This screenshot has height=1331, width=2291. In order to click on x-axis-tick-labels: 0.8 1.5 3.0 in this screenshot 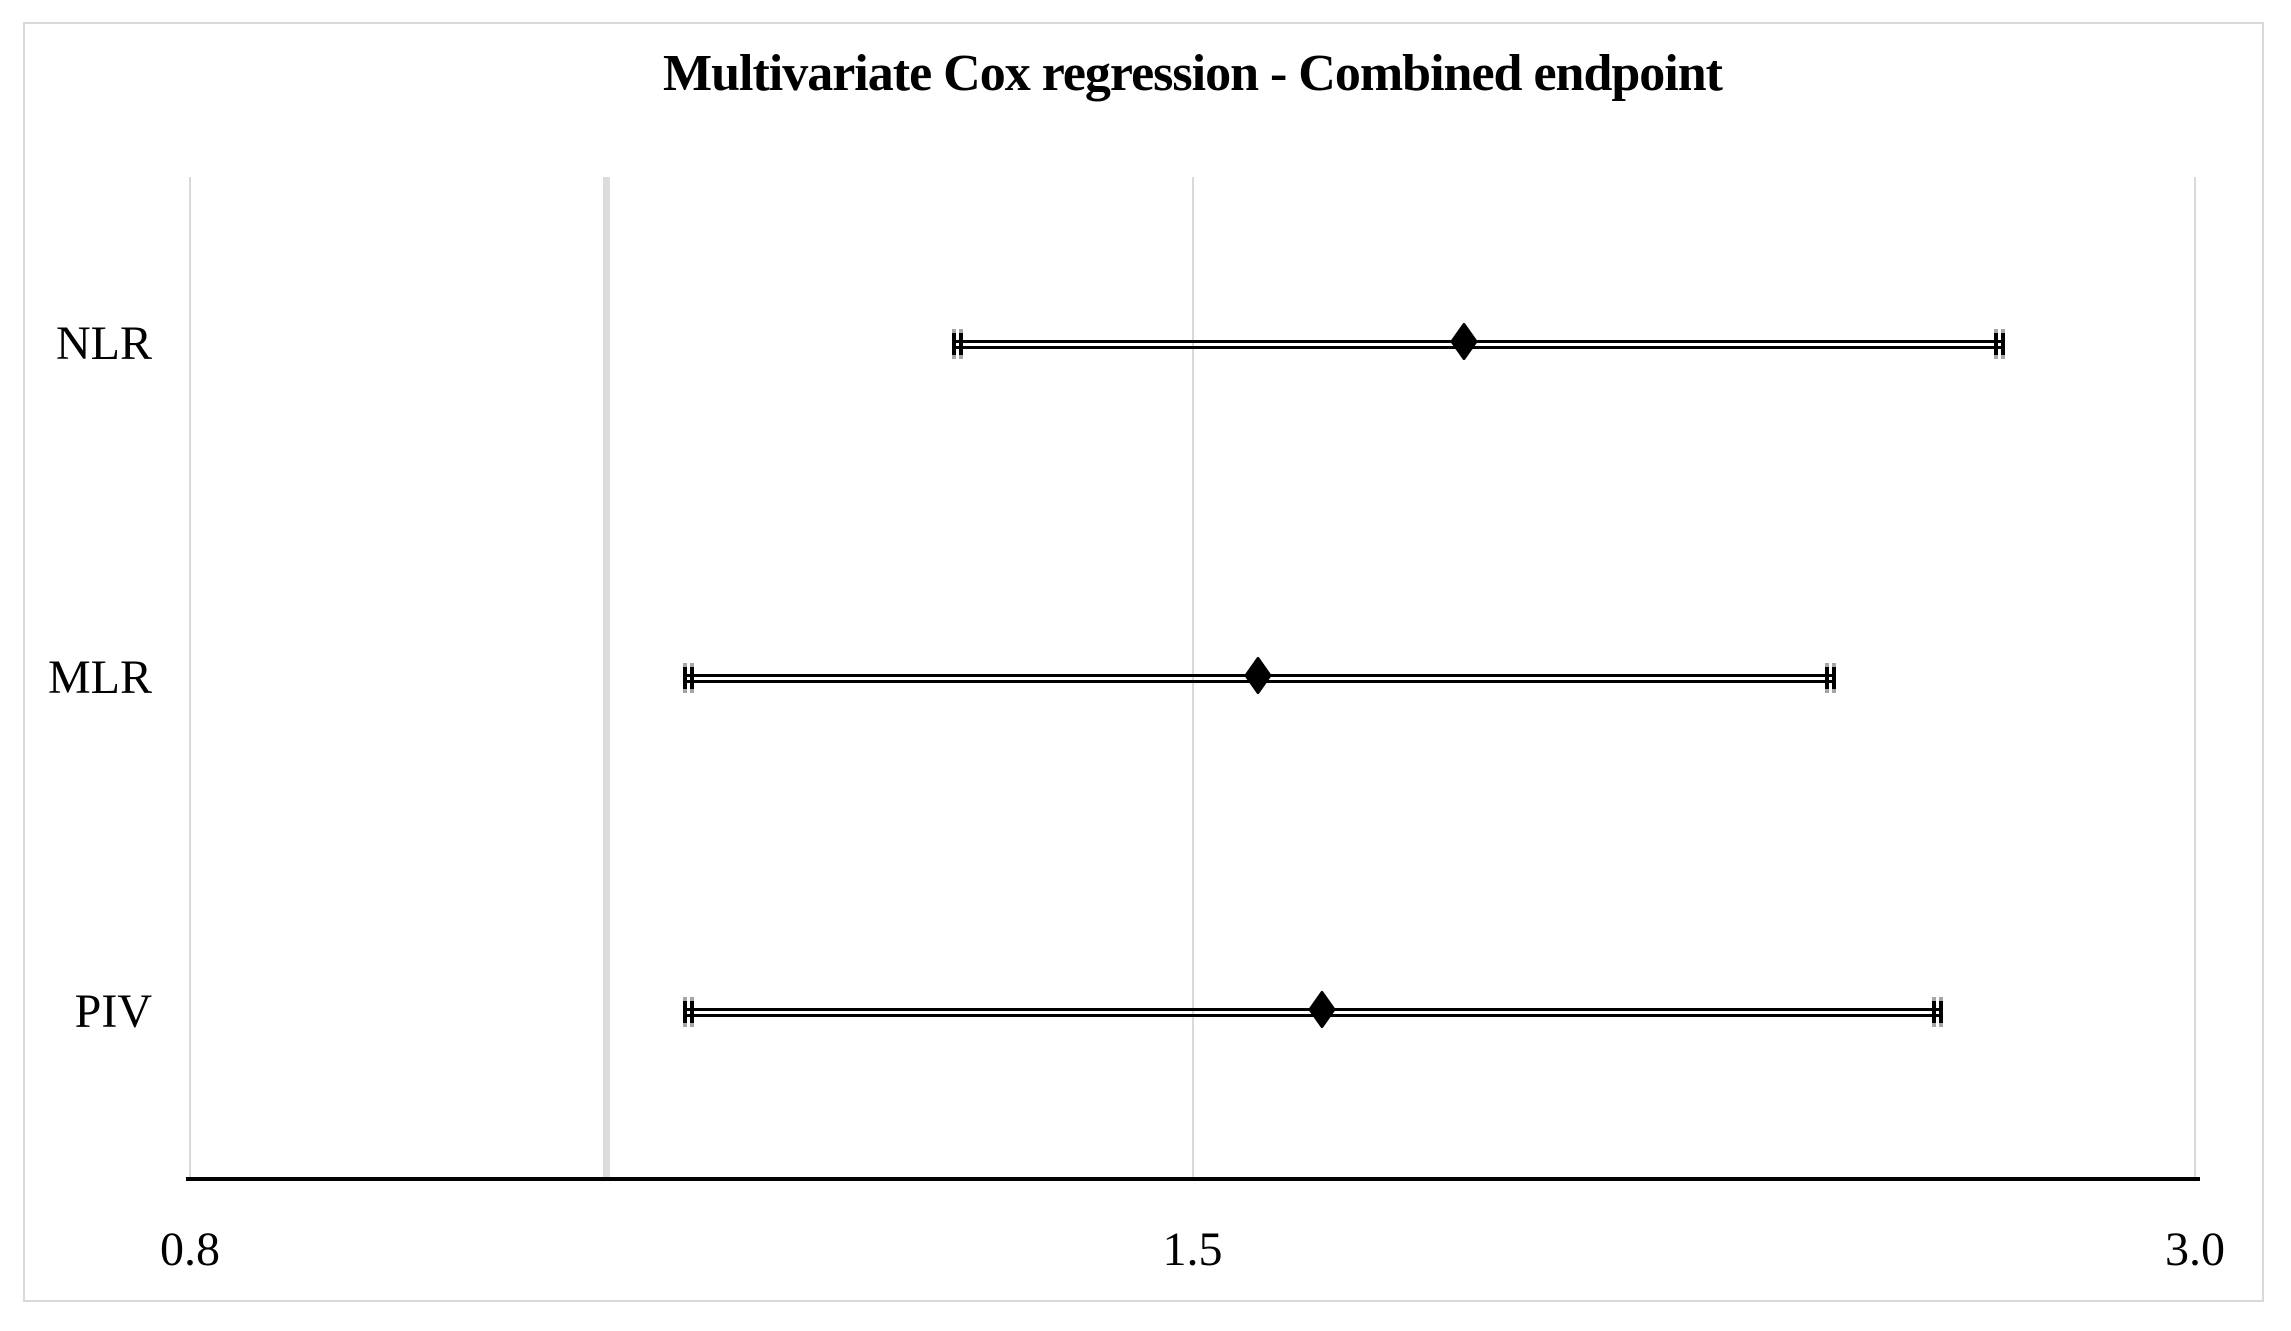, I will do `click(1192, 1252)`.